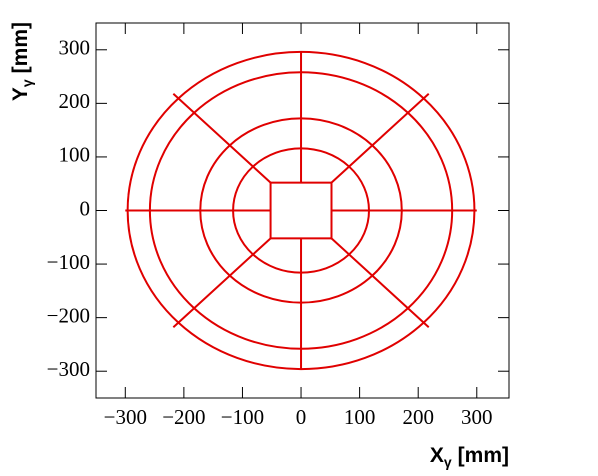  I want to click on y-tick-label: 300, so click(75, 48).